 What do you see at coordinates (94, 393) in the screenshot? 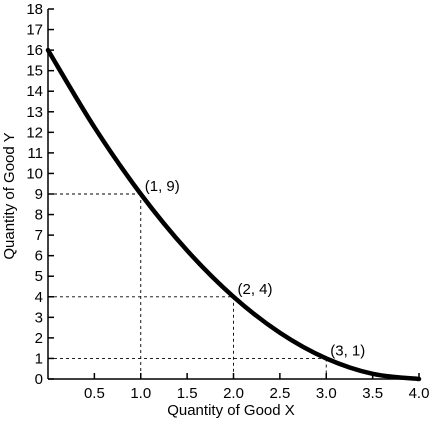
I see `x-tick-label: 0.5` at bounding box center [94, 393].